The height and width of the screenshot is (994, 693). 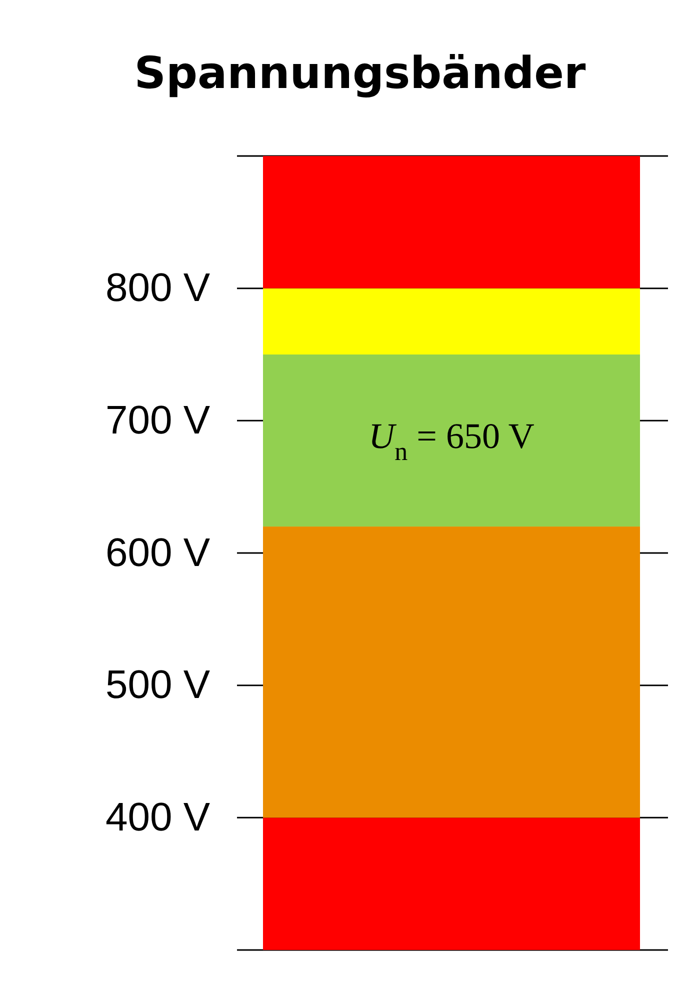 What do you see at coordinates (157, 817) in the screenshot?
I see `y-tick-label: 400 V` at bounding box center [157, 817].